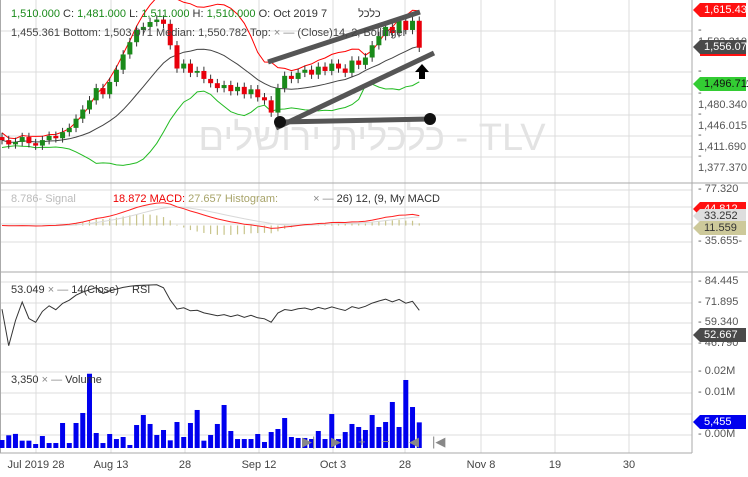  What do you see at coordinates (309, 441) in the screenshot?
I see `scroll-end-button: ▶|` at bounding box center [309, 441].